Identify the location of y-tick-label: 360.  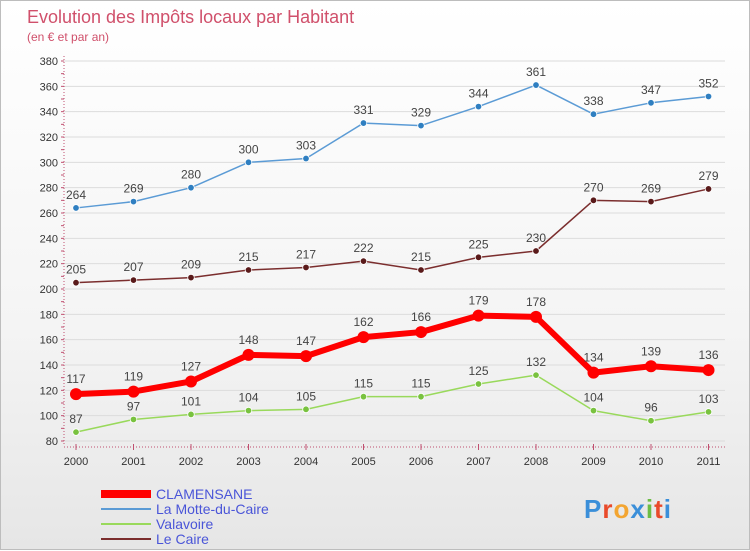
(49, 87).